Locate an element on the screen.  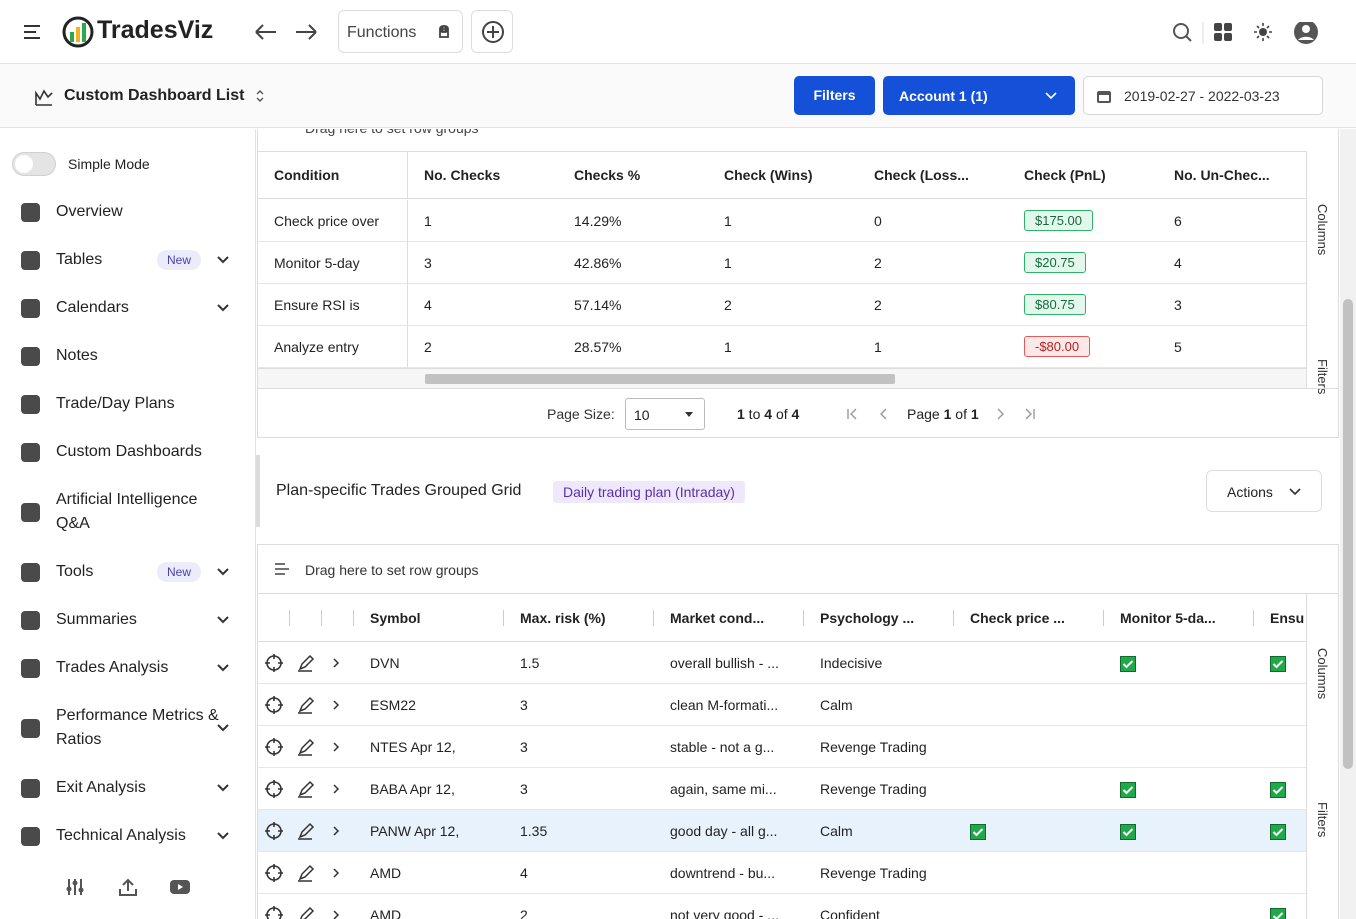
nav-item: Artificial Intelligence Q&A is located at coordinates (127, 512).